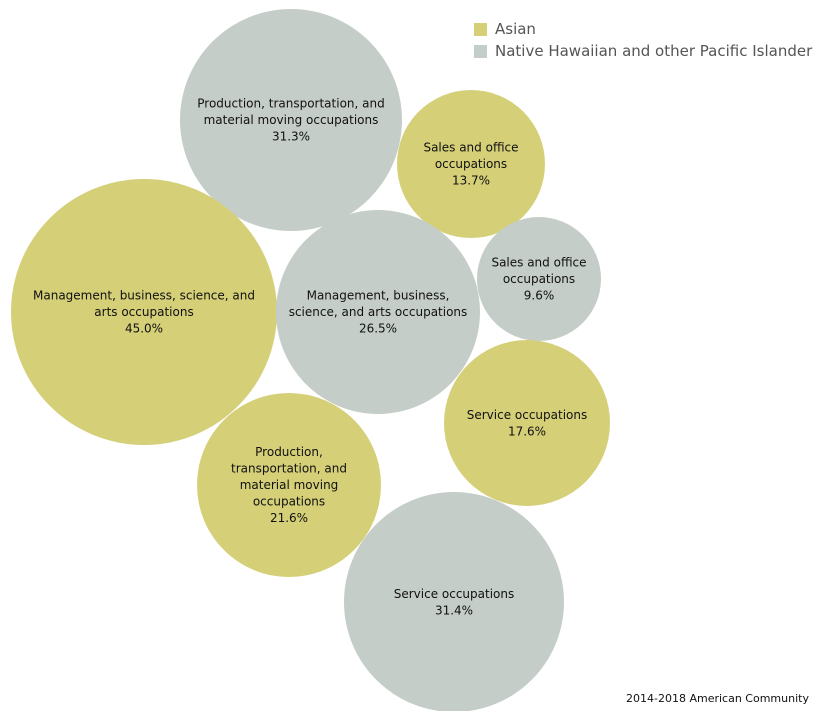  Describe the element at coordinates (643, 29) in the screenshot. I see `legend-item-asian: Asian` at that location.